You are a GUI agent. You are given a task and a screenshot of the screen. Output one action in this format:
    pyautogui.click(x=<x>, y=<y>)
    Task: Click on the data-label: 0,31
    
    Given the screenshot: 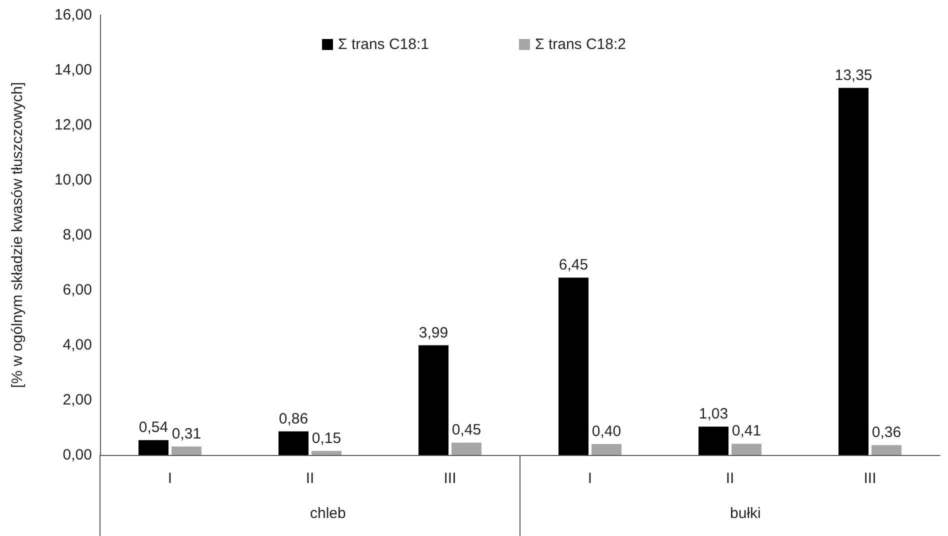 What is the action you would take?
    pyautogui.click(x=187, y=433)
    